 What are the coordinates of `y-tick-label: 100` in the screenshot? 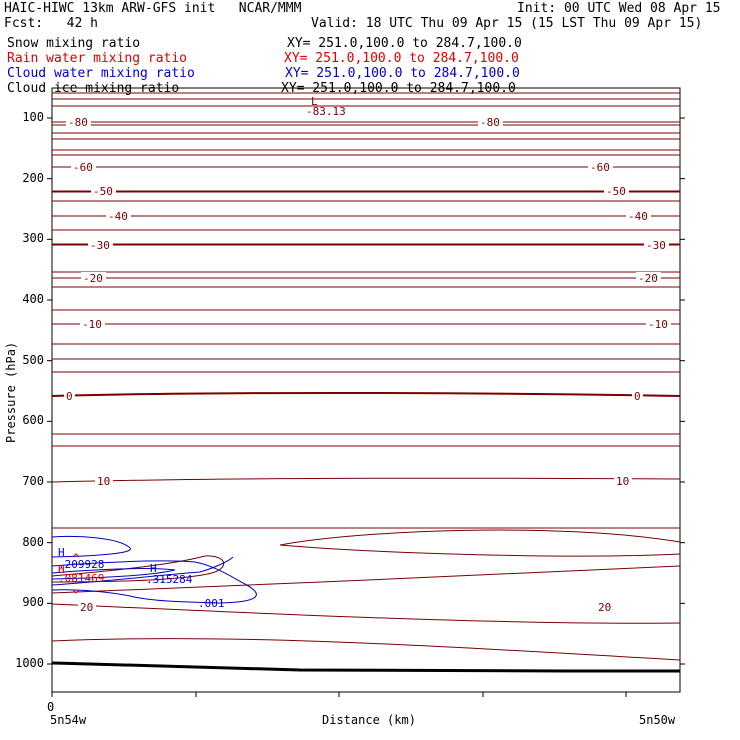 It's located at (33, 117).